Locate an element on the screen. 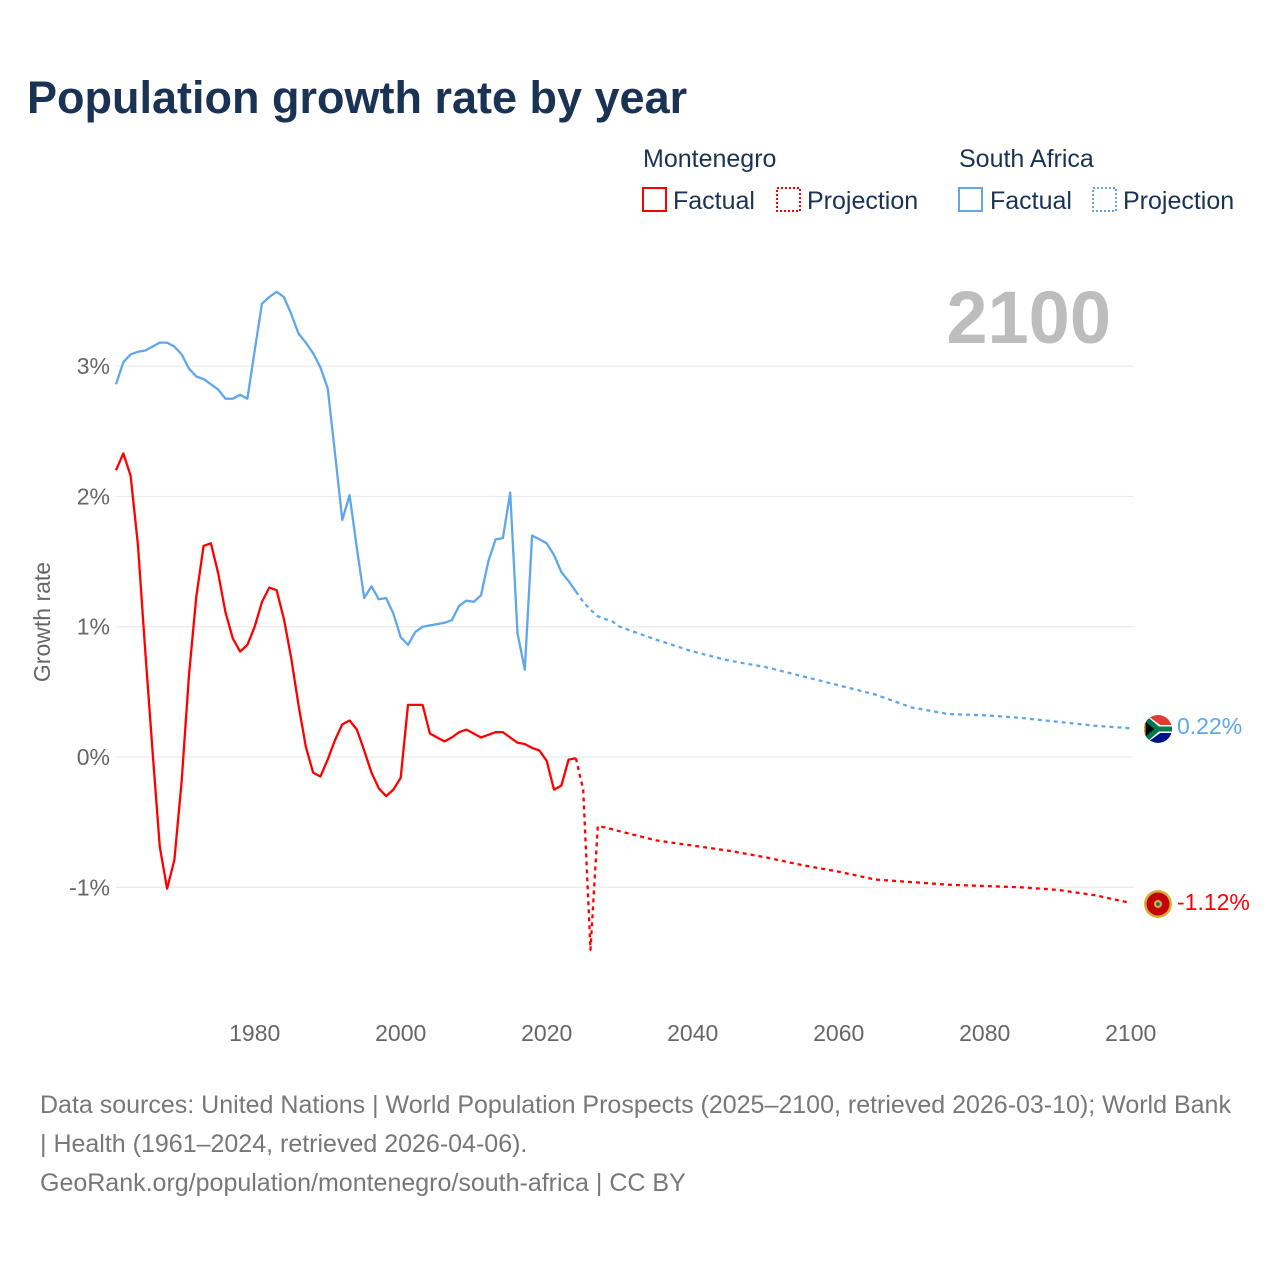  south-africa-projection-line is located at coordinates (852, 660).